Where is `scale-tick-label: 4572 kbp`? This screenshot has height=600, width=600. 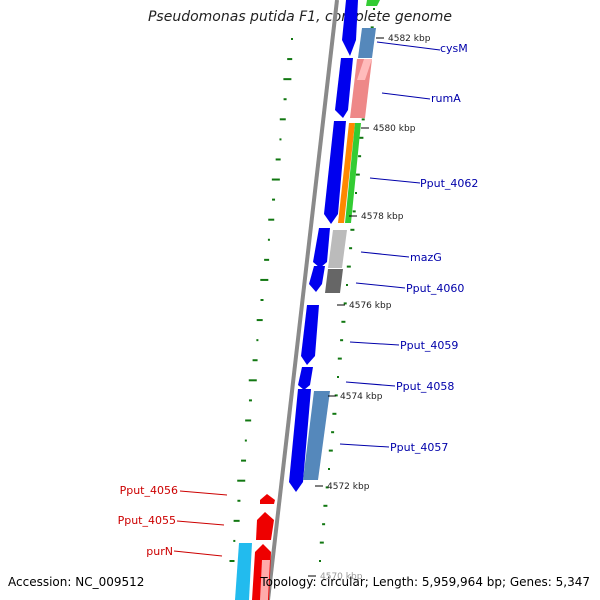 scale-tick-label: 4572 kbp is located at coordinates (348, 487).